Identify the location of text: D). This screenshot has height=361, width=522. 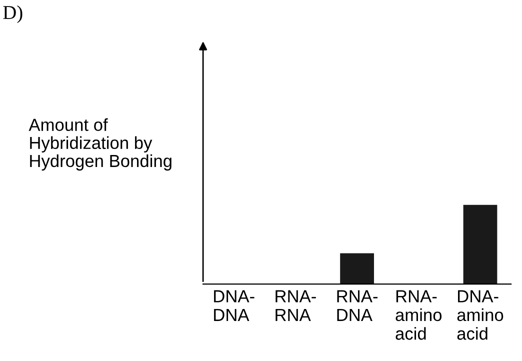
(12, 14).